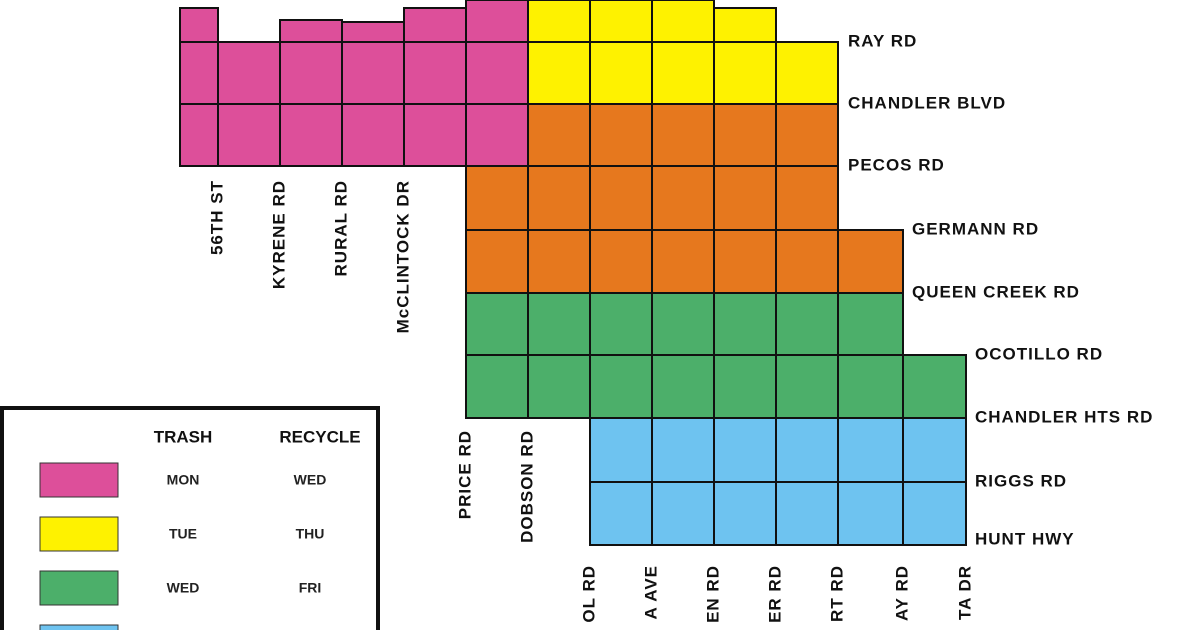 The height and width of the screenshot is (630, 1200). What do you see at coordinates (588, 594) in the screenshot?
I see `road-label: OL RD` at bounding box center [588, 594].